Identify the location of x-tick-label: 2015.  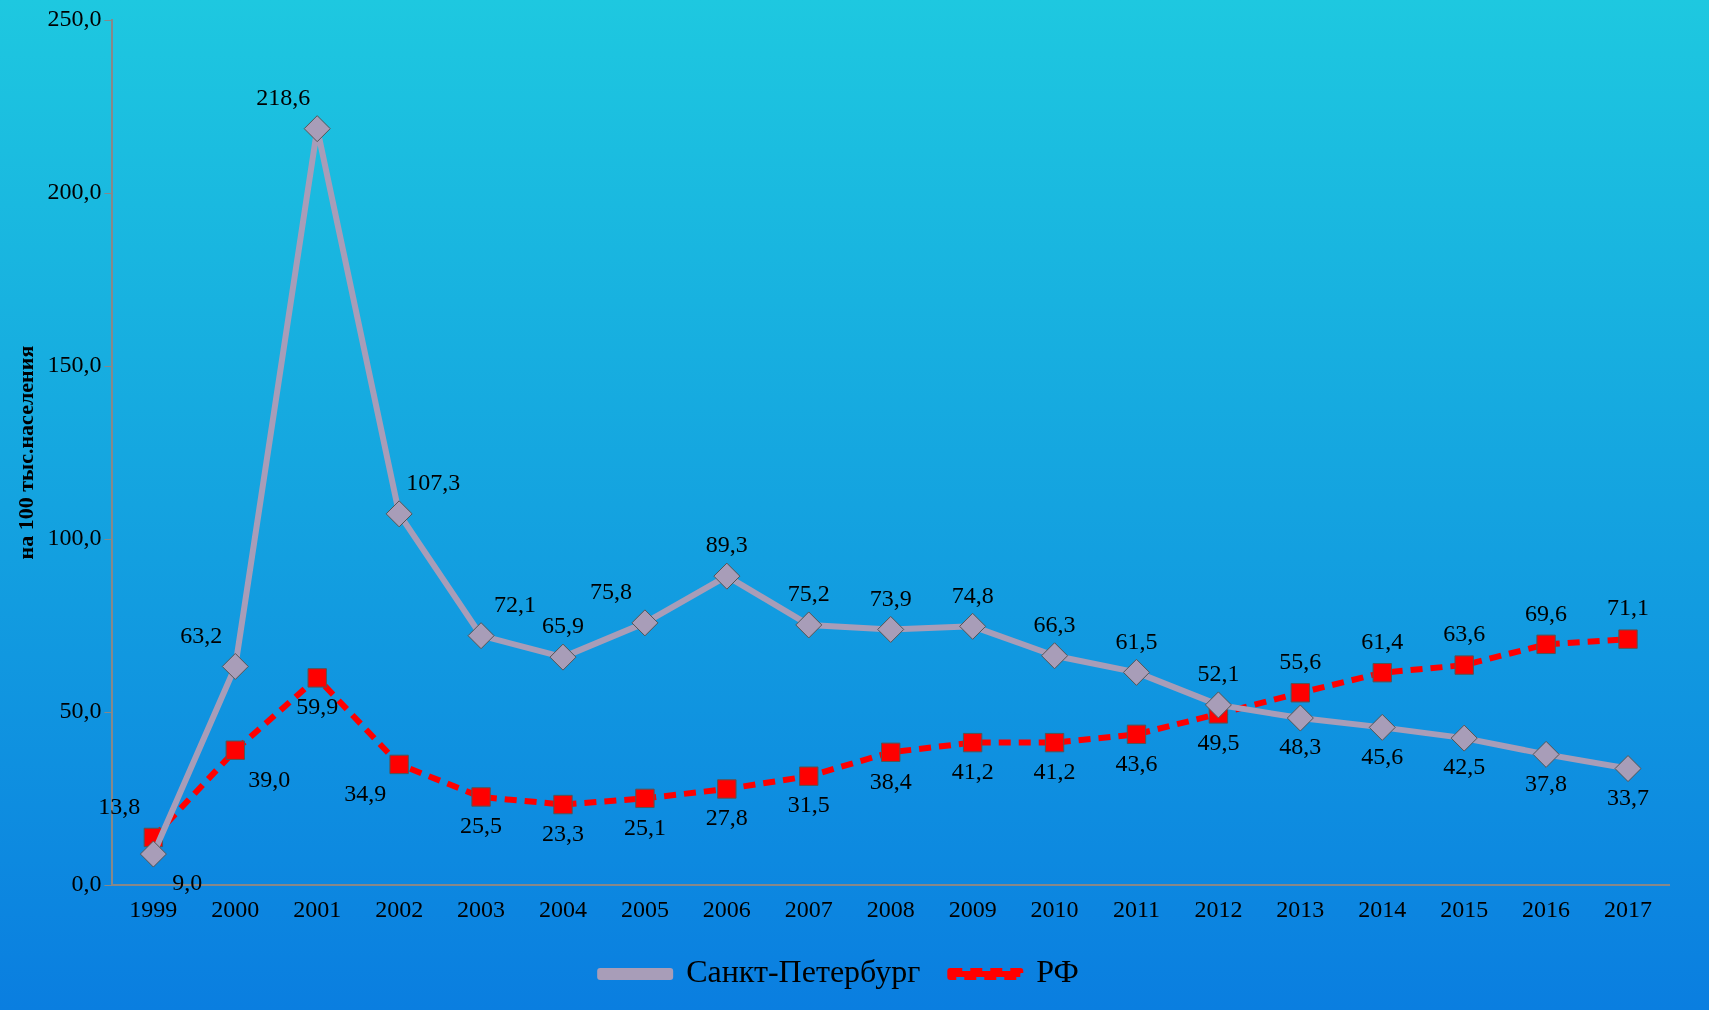
(1464, 908).